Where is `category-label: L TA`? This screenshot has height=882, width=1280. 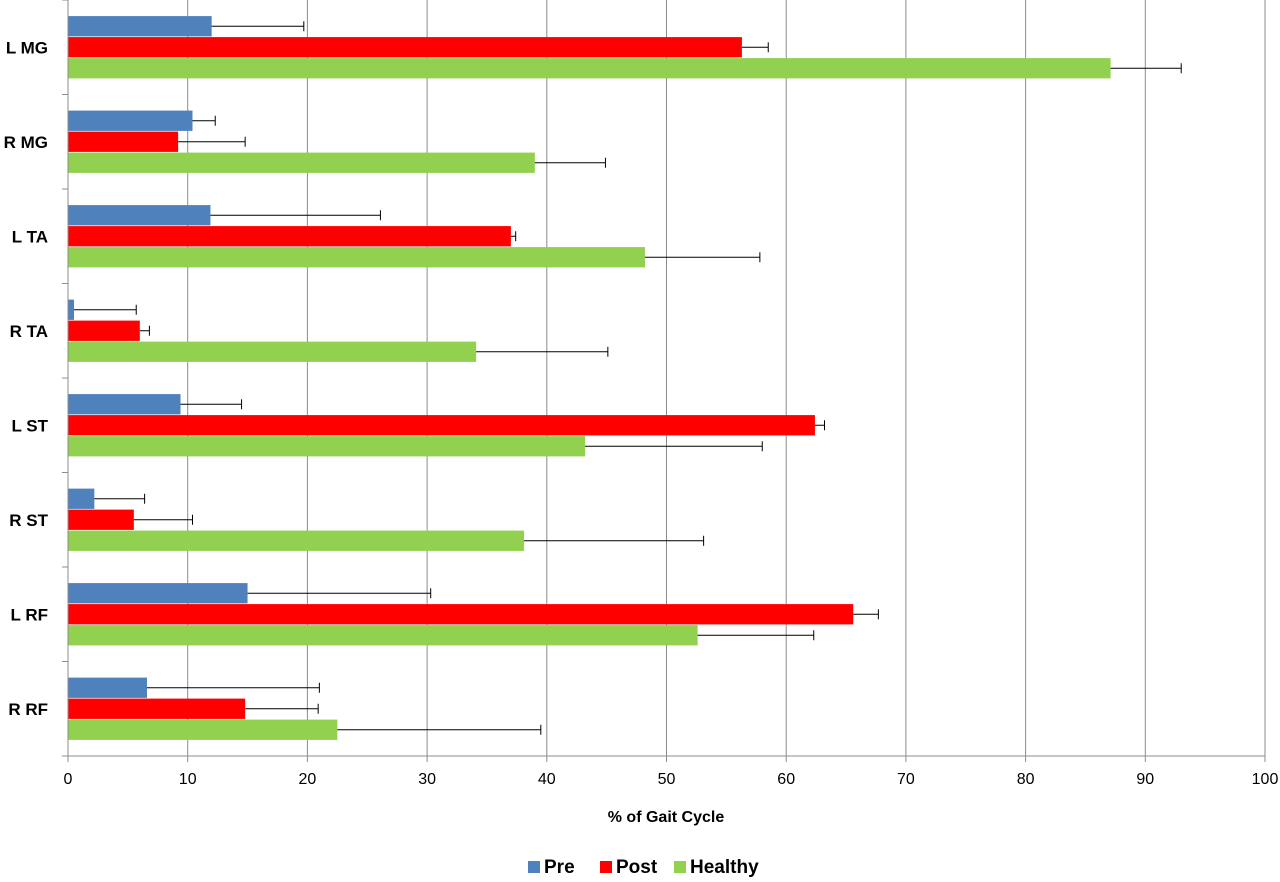
category-label: L TA is located at coordinates (30, 236).